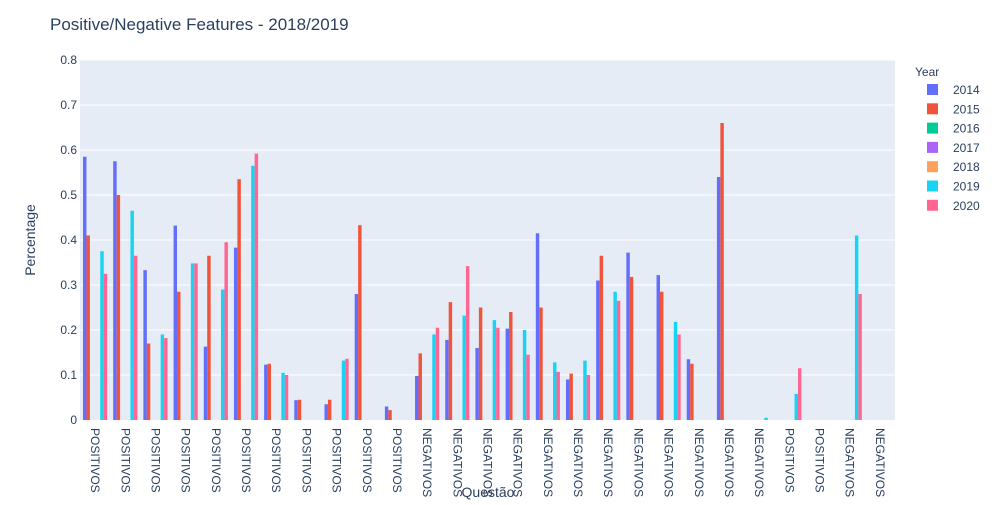 The width and height of the screenshot is (1000, 505). I want to click on legend-swatch-2018, so click(932, 167).